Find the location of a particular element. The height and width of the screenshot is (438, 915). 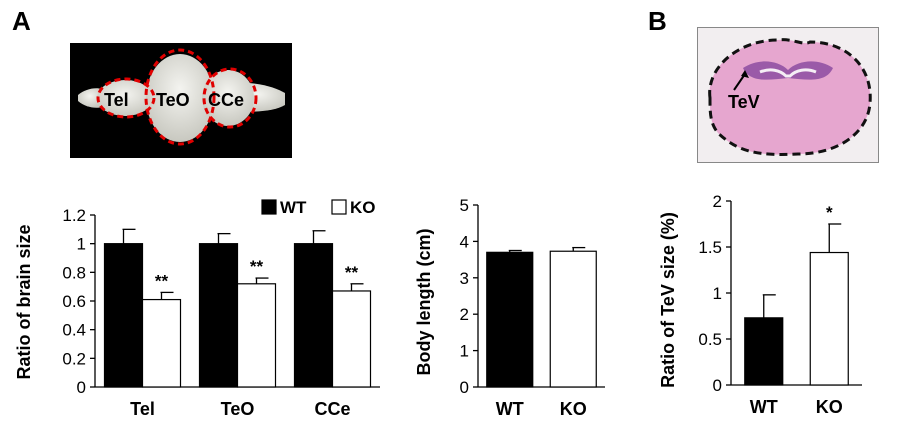

y-tick-label: 3 is located at coordinates (464, 278).